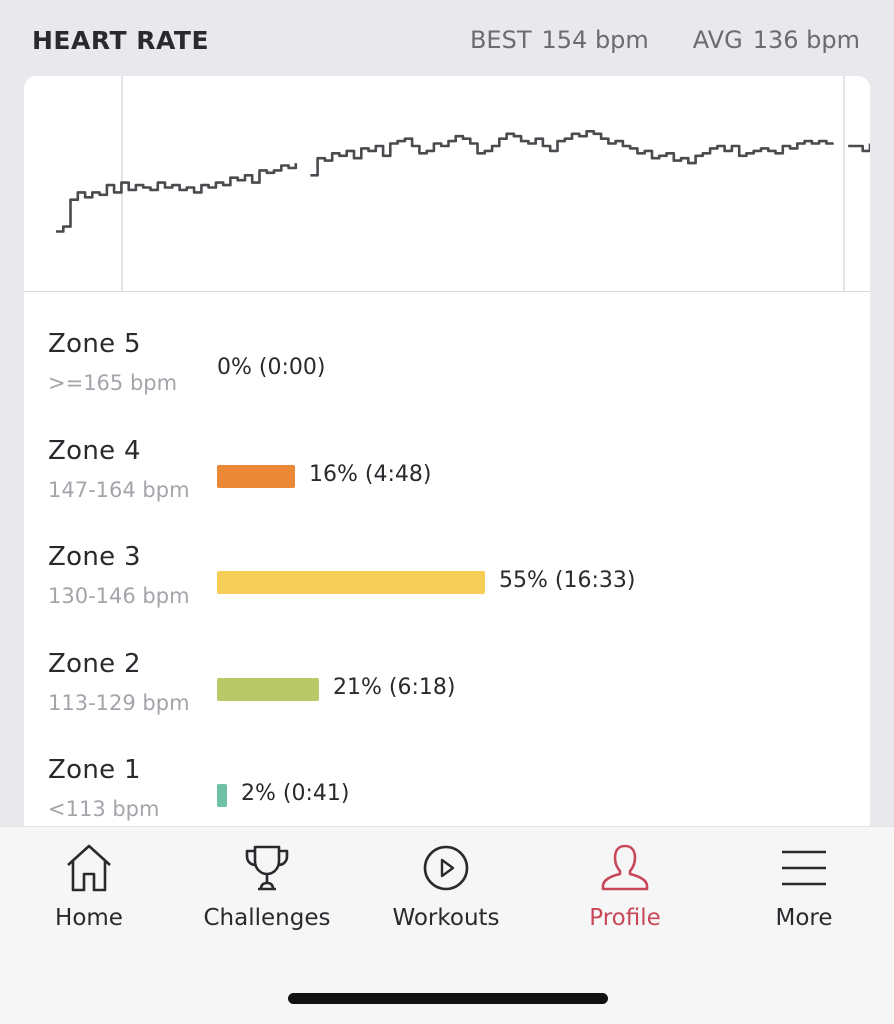  What do you see at coordinates (94, 557) in the screenshot?
I see `zone-name: Zone 3` at bounding box center [94, 557].